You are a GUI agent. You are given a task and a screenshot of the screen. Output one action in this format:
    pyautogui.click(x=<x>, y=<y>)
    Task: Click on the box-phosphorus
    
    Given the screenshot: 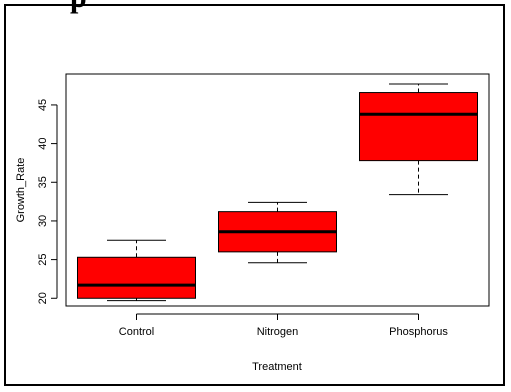 What is the action you would take?
    pyautogui.click(x=418, y=139)
    